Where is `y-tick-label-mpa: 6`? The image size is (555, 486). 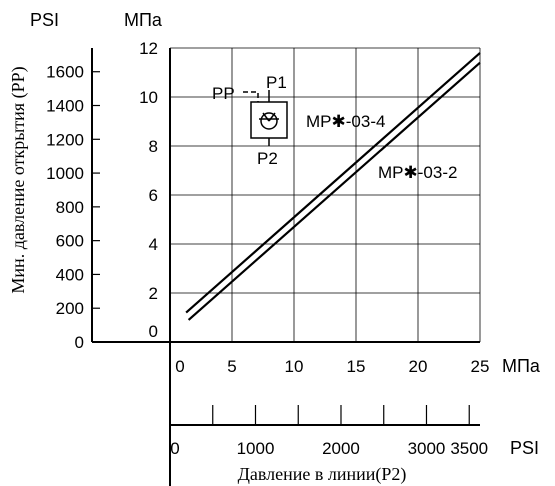
y-tick-label-mpa: 6 is located at coordinates (153, 195).